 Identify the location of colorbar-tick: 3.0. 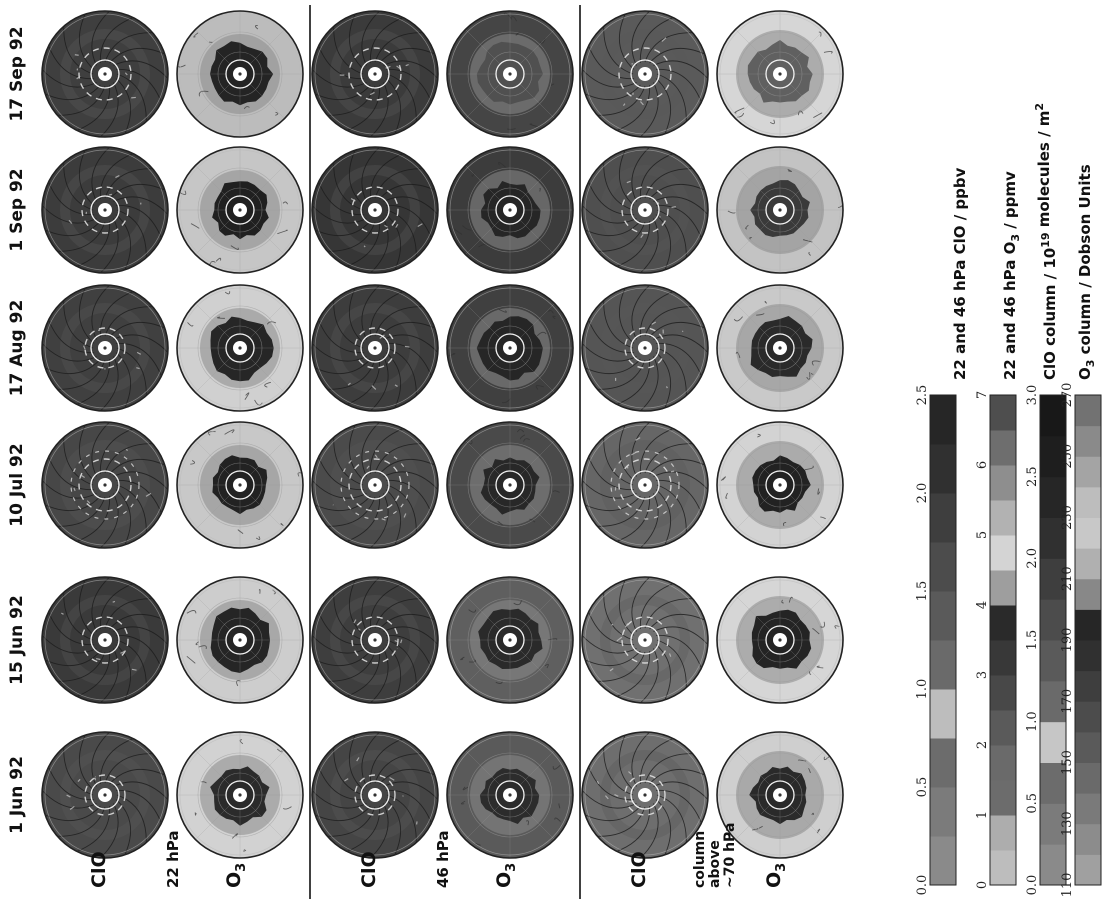
(1032, 395).